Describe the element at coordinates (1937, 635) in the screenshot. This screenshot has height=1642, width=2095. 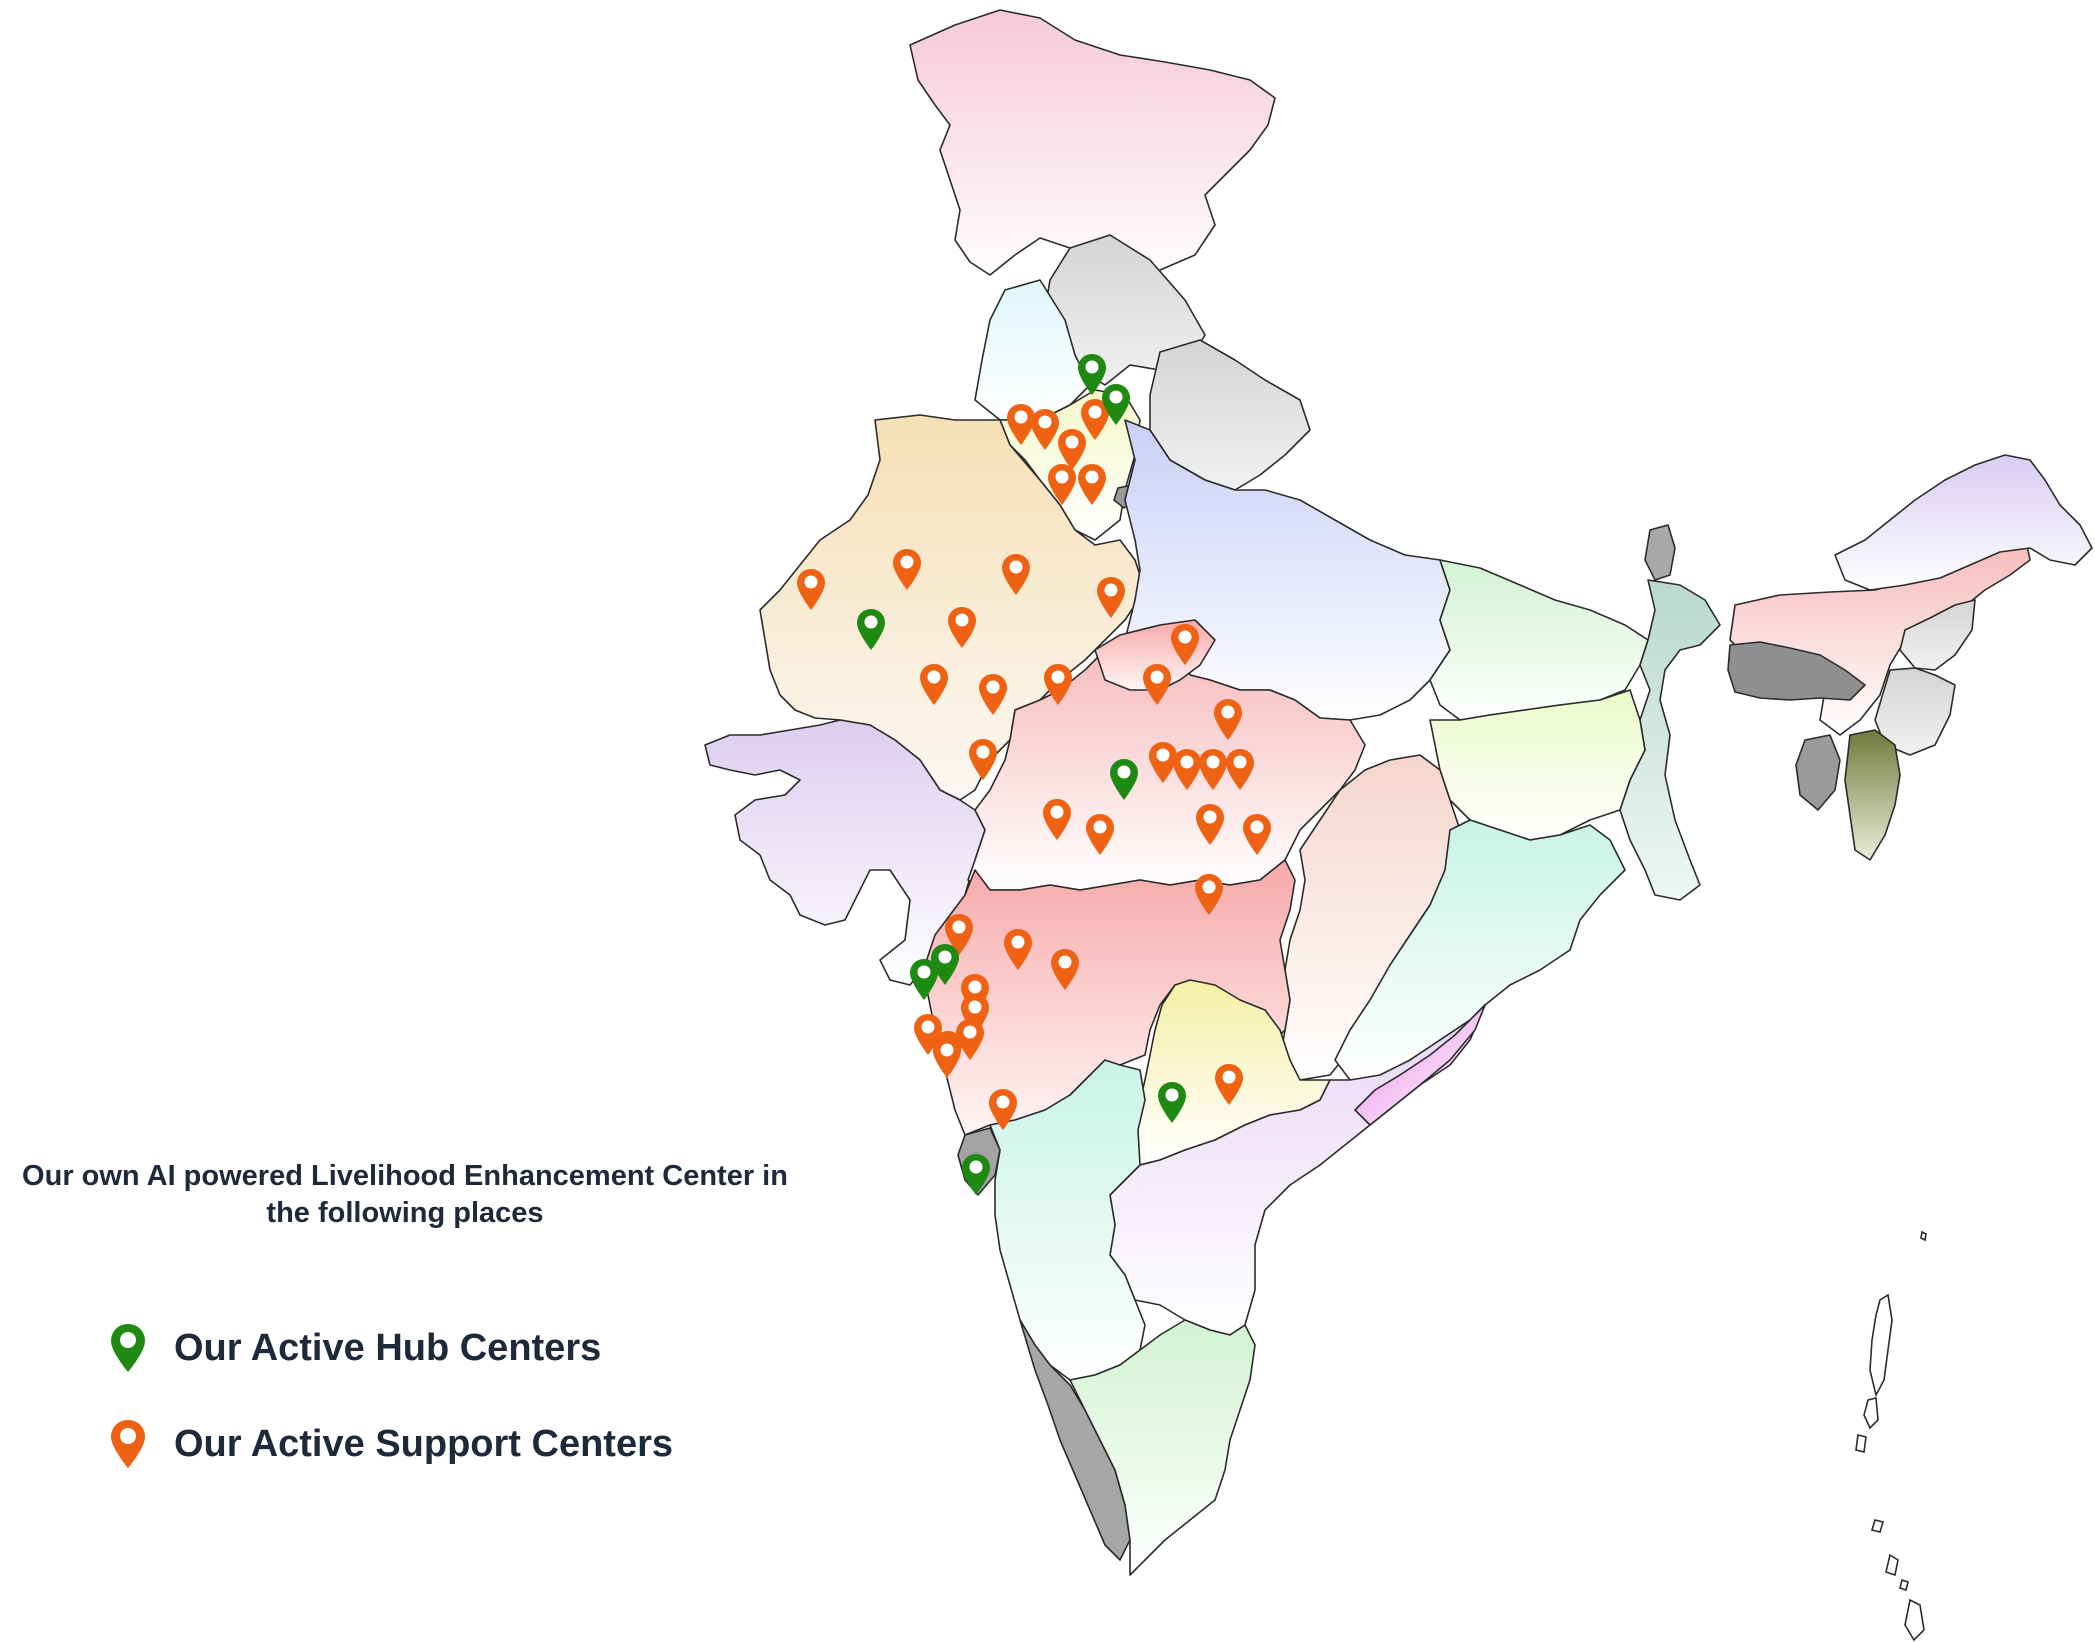
I see `region-nagaland` at that location.